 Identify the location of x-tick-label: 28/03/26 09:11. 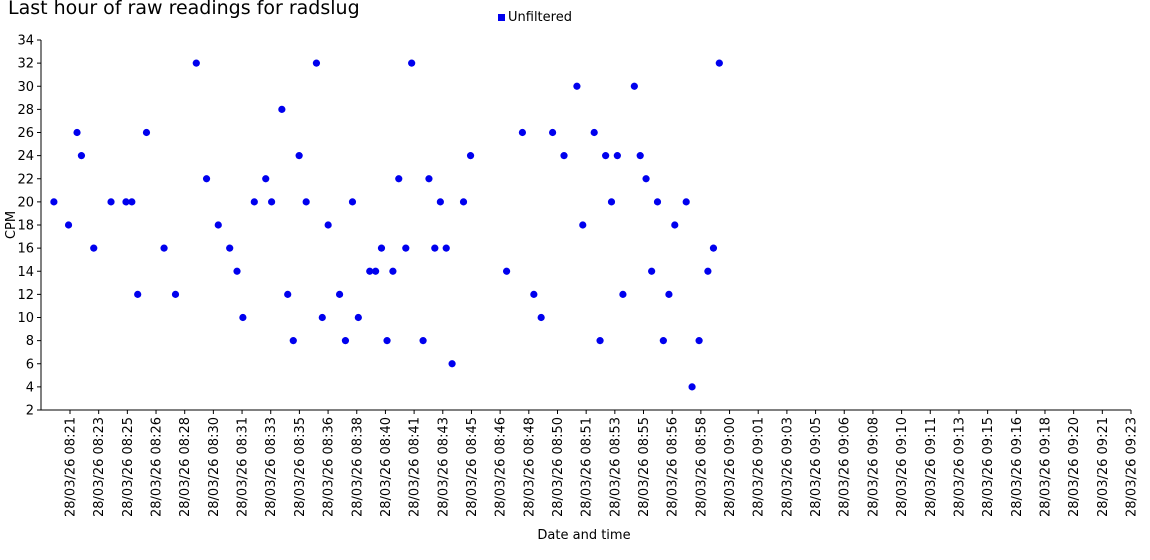
(931, 467).